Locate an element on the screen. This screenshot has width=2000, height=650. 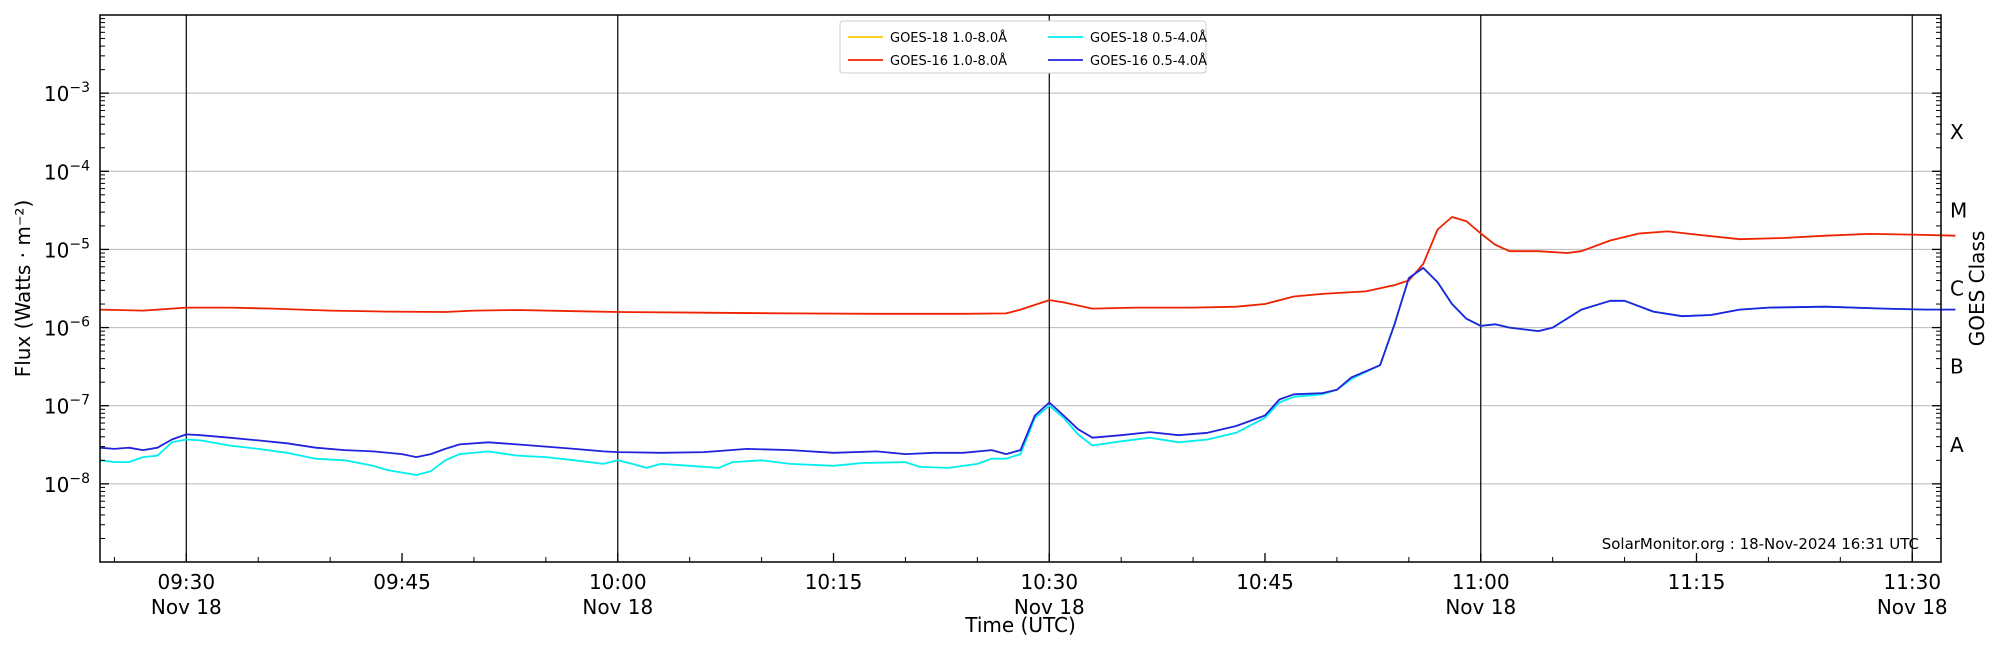
legend-label: GOES-18 0.5-4.0Å is located at coordinates (1148, 38).